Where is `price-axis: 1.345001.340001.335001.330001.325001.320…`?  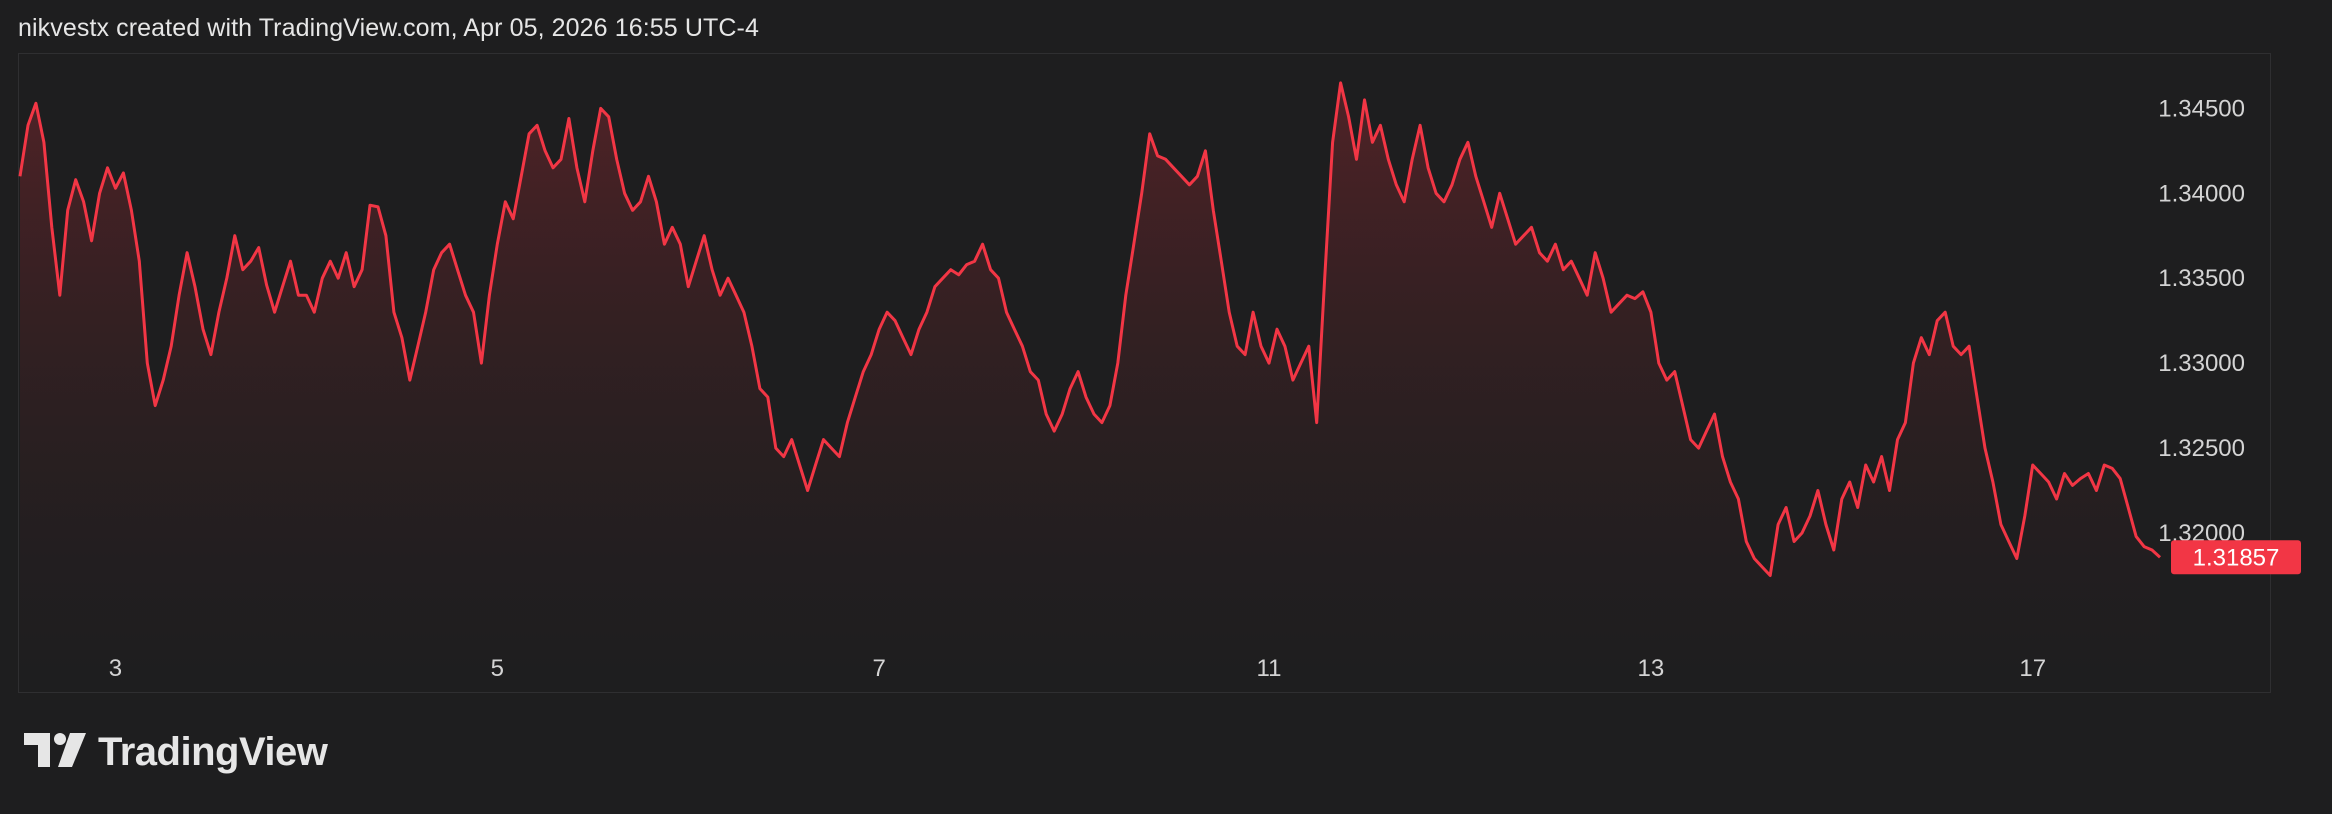
price-axis: 1.345001.340001.335001.330001.325001.320… is located at coordinates (2201, 321).